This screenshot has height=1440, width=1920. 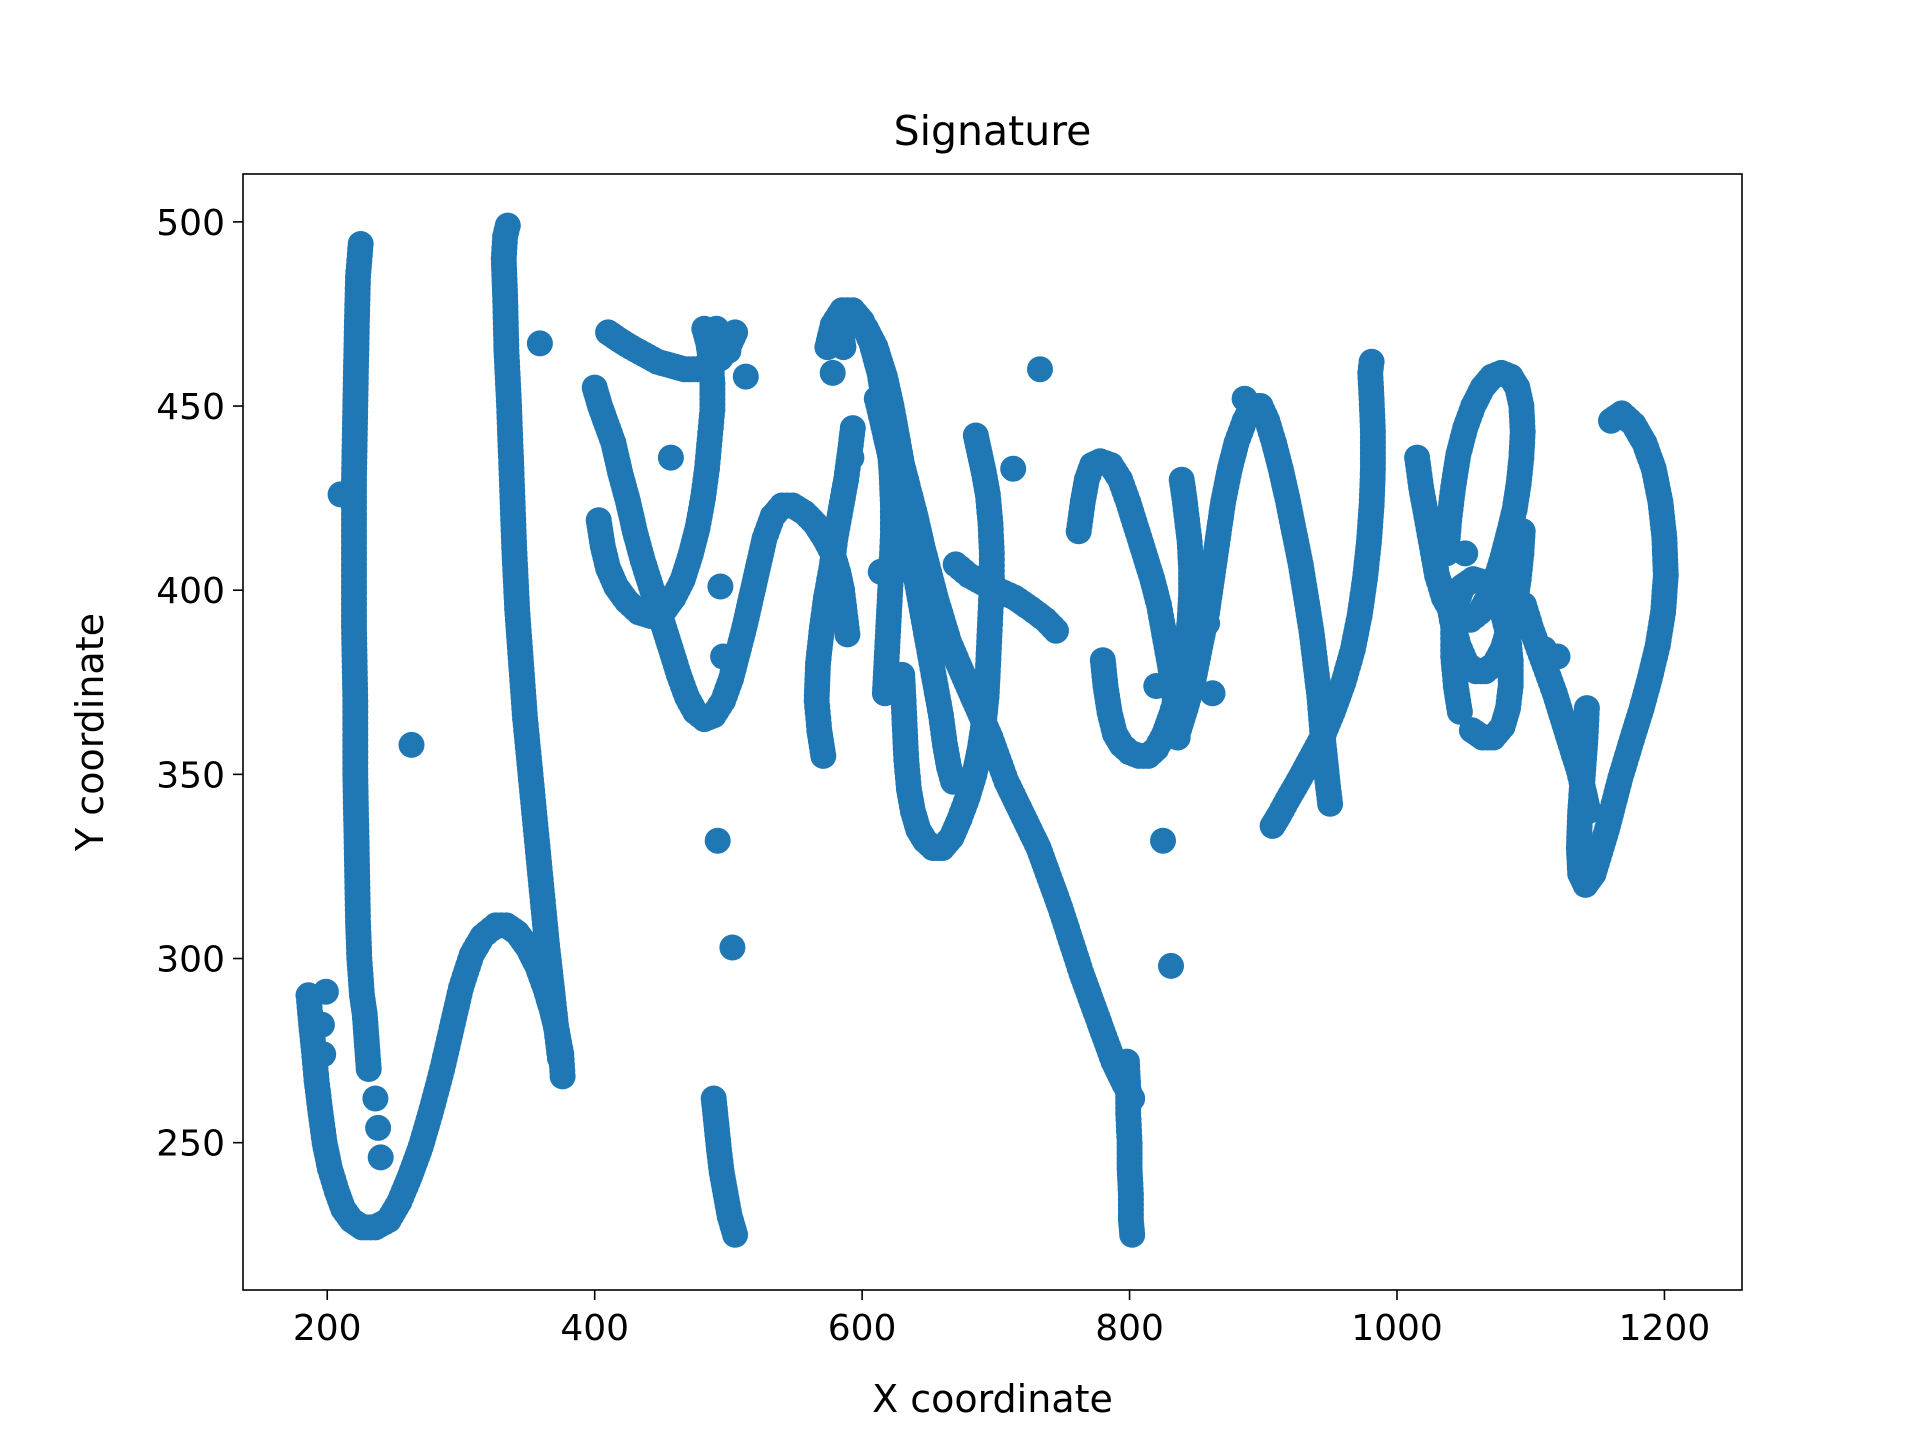 What do you see at coordinates (993, 131) in the screenshot?
I see `chart-title: Signature` at bounding box center [993, 131].